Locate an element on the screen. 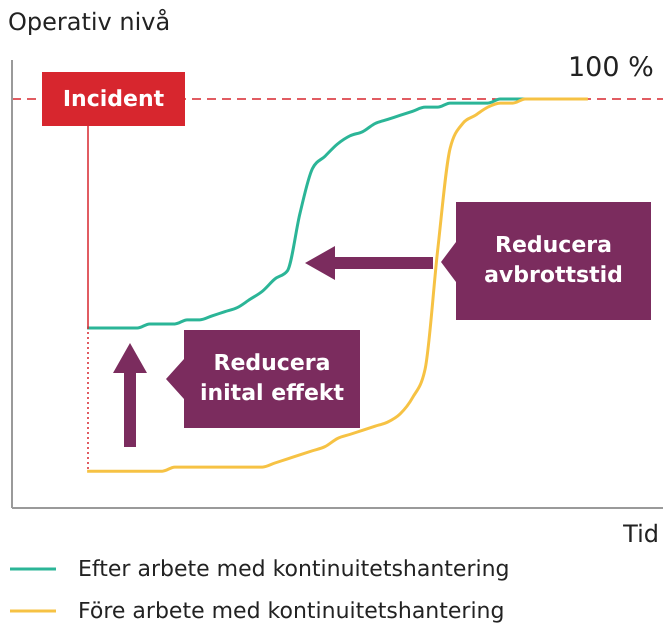 Image resolution: width=665 pixels, height=631 pixels. callout-box: Reducera avbrottstid is located at coordinates (546, 261).